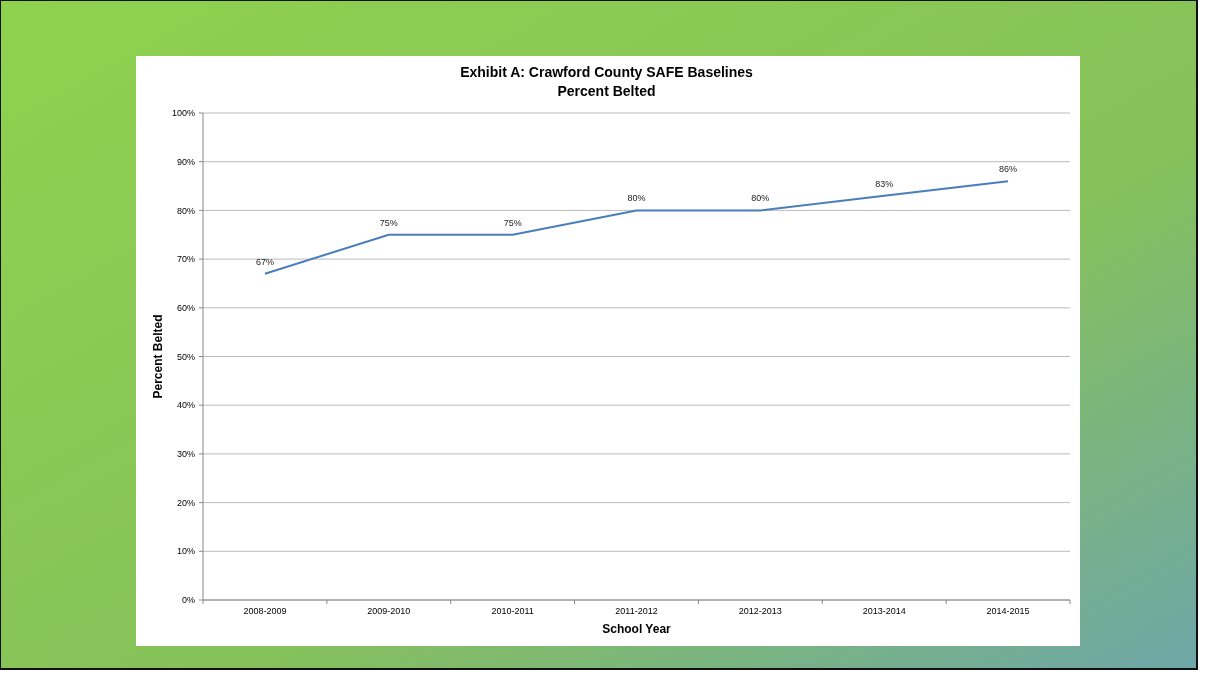 This screenshot has height=685, width=1213. What do you see at coordinates (1008, 169) in the screenshot?
I see `data-label: 86%` at bounding box center [1008, 169].